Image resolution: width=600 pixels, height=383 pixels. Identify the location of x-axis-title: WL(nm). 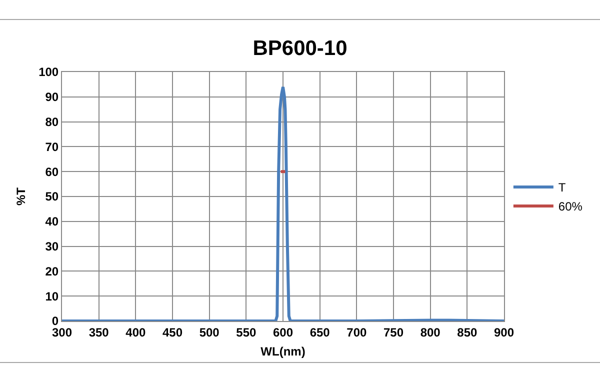
(283, 351).